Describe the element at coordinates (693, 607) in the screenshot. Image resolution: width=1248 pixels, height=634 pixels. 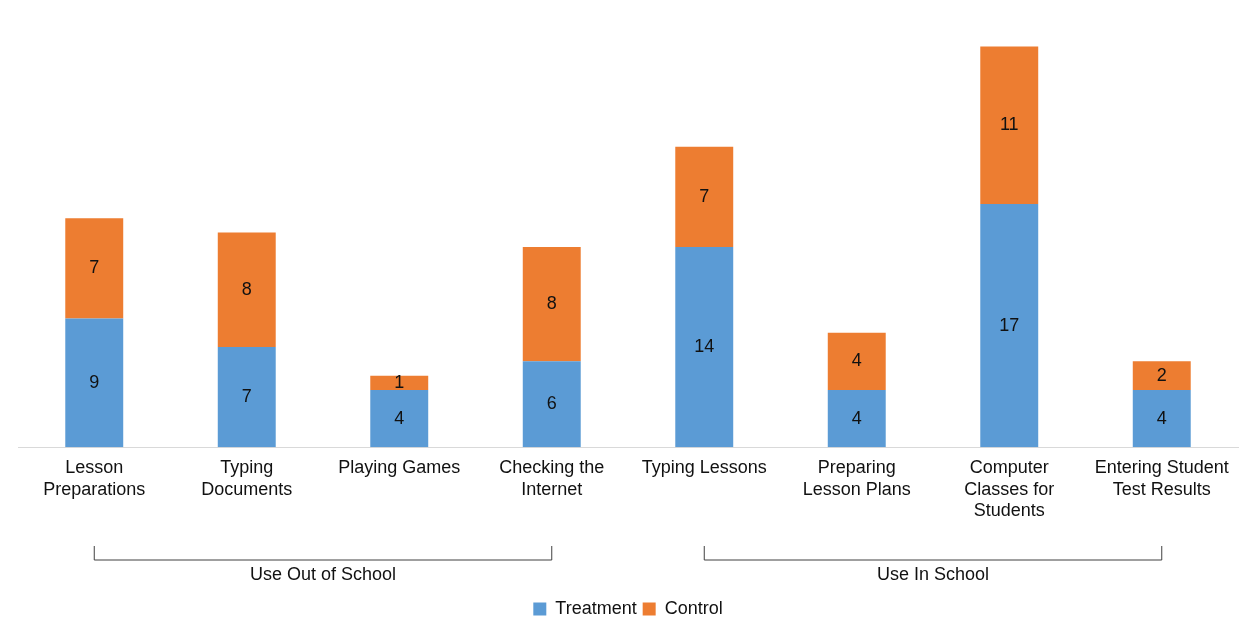
I see `legend-label: Control` at that location.